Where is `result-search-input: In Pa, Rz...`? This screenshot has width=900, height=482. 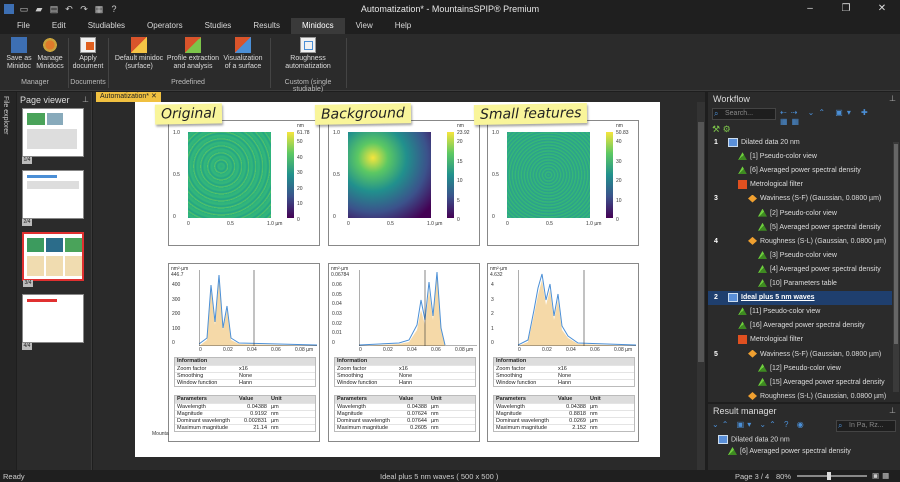 result-search-input: In Pa, Rz... is located at coordinates (866, 426).